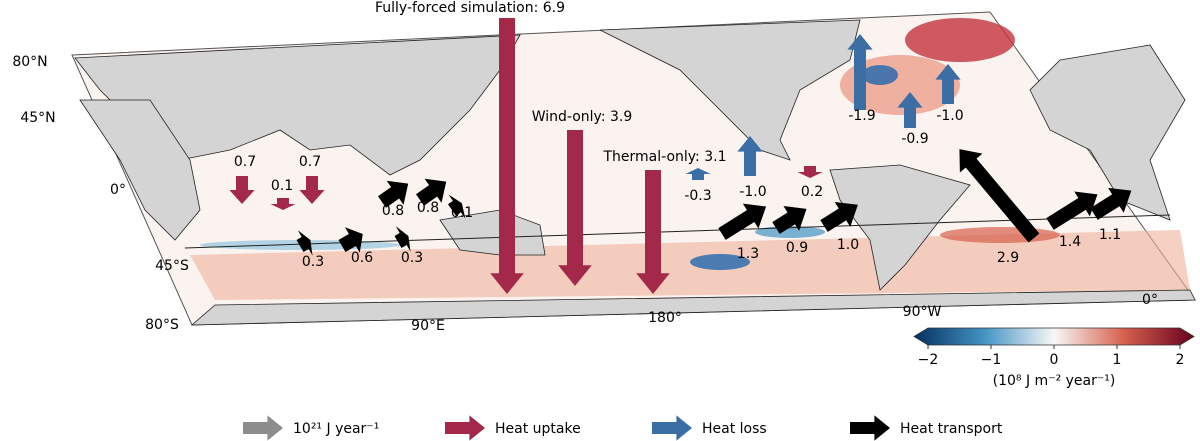 This screenshot has height=441, width=1200. What do you see at coordinates (734, 429) in the screenshot?
I see `legend-label: Heat loss` at bounding box center [734, 429].